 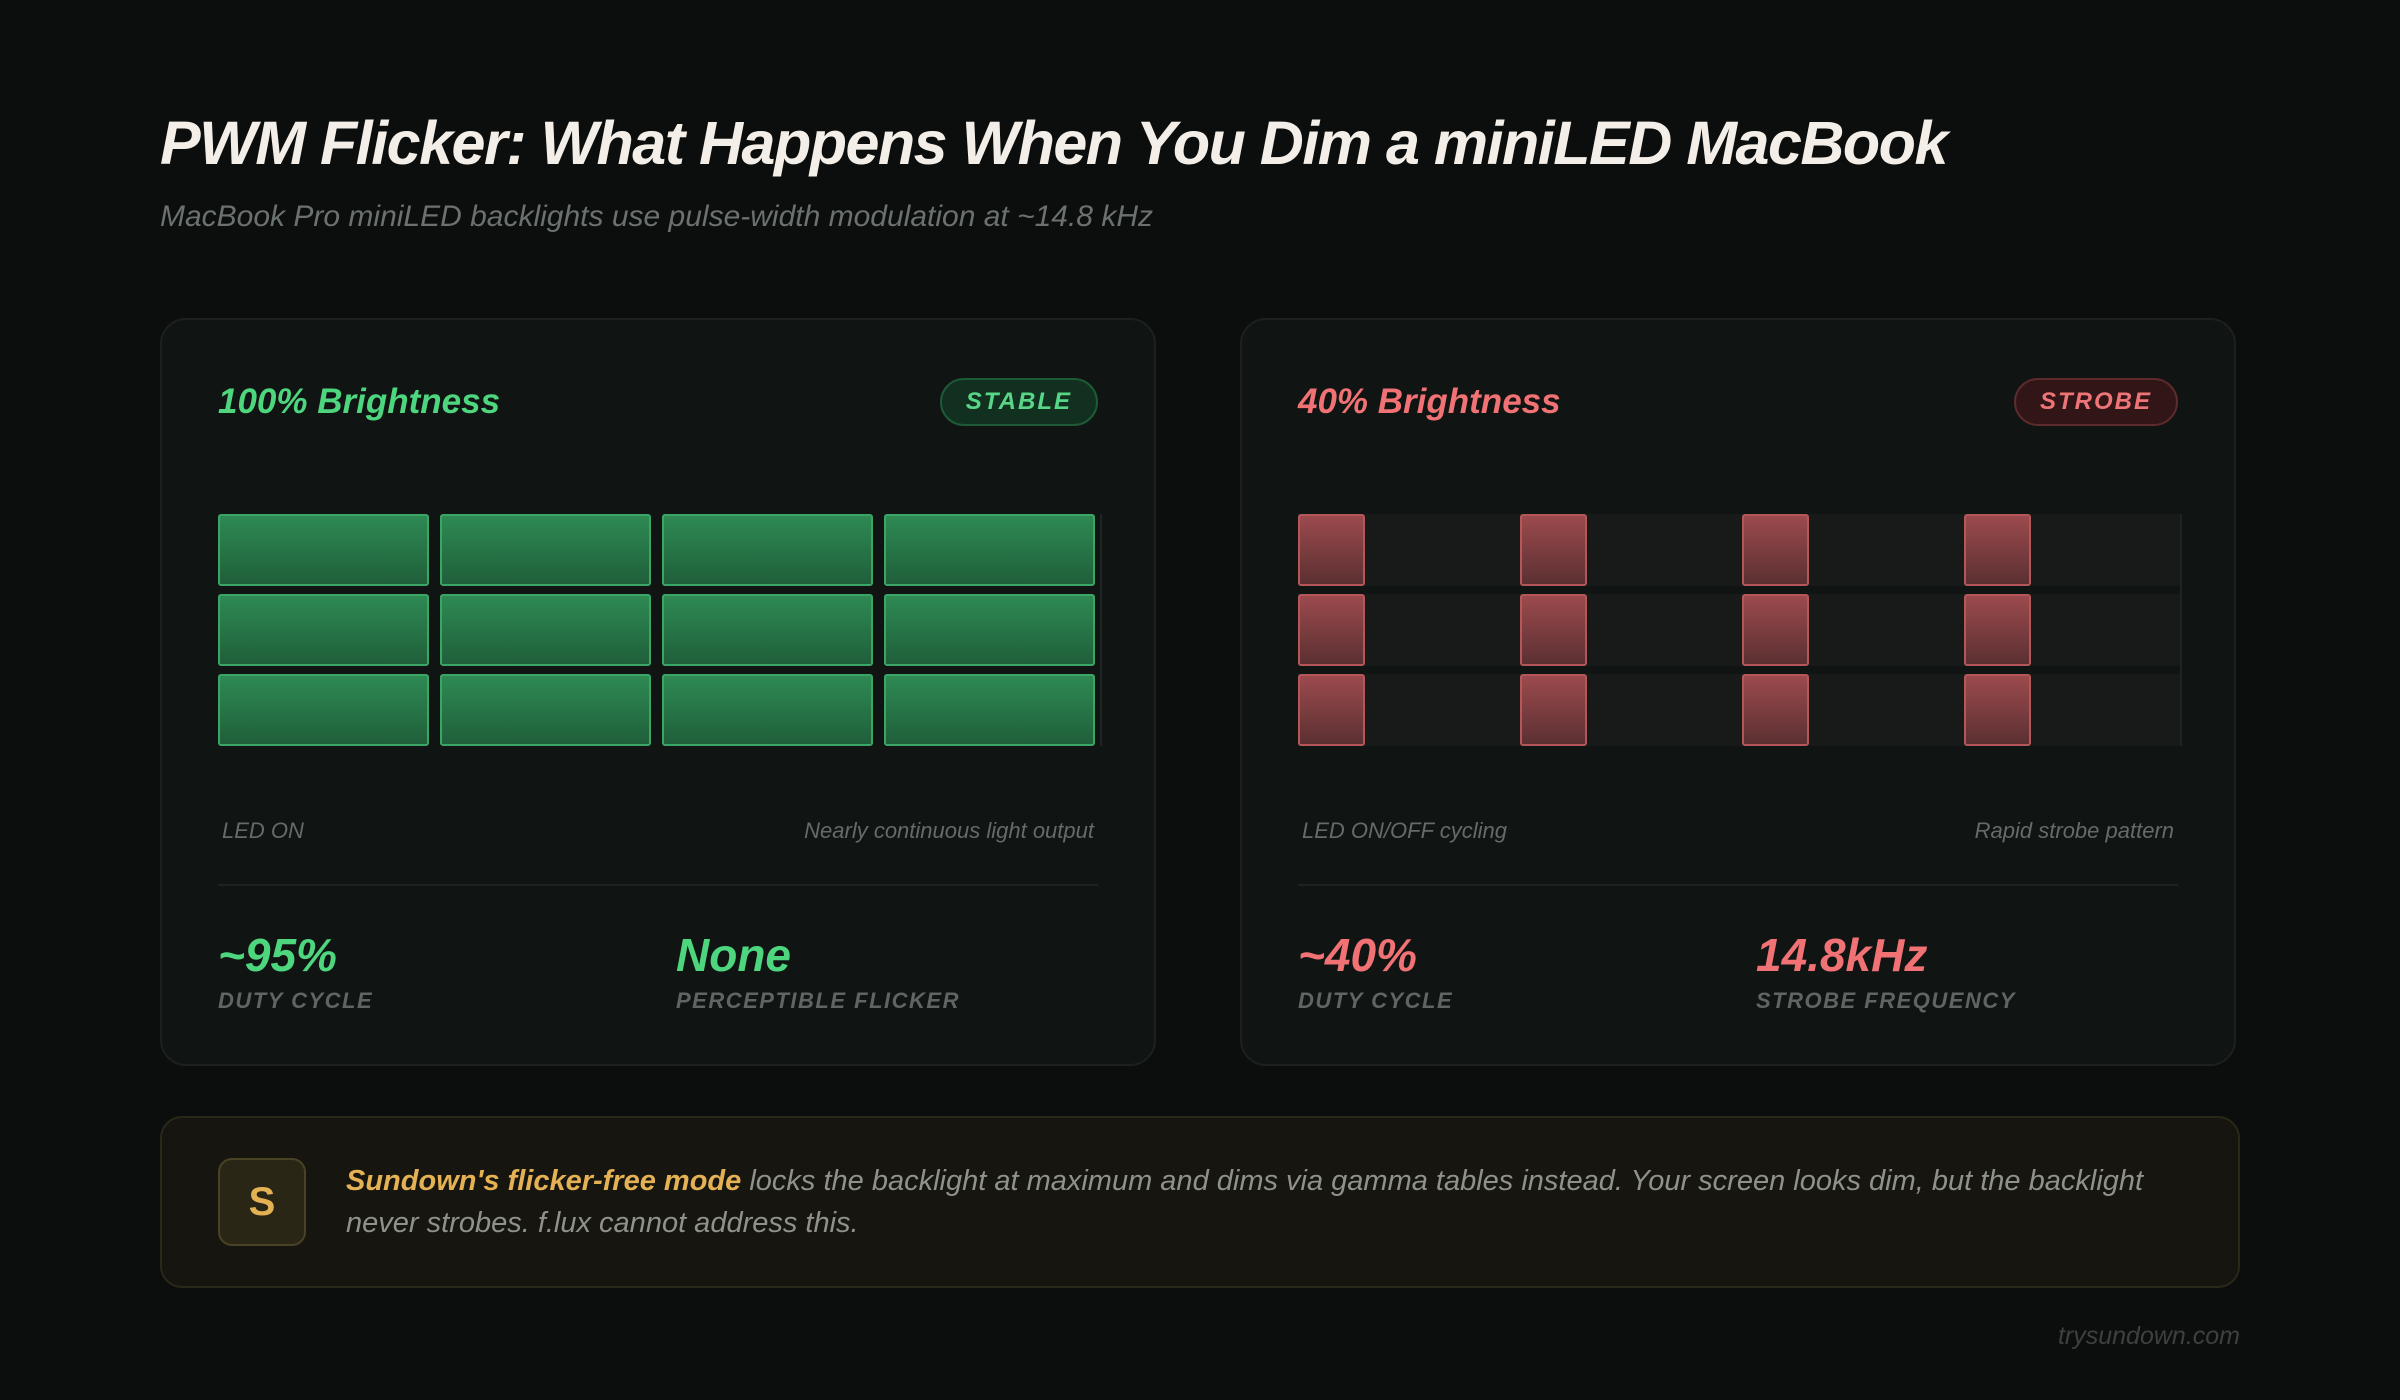 What do you see at coordinates (1429, 401) in the screenshot?
I see `card-heading: 40% Brightness` at bounding box center [1429, 401].